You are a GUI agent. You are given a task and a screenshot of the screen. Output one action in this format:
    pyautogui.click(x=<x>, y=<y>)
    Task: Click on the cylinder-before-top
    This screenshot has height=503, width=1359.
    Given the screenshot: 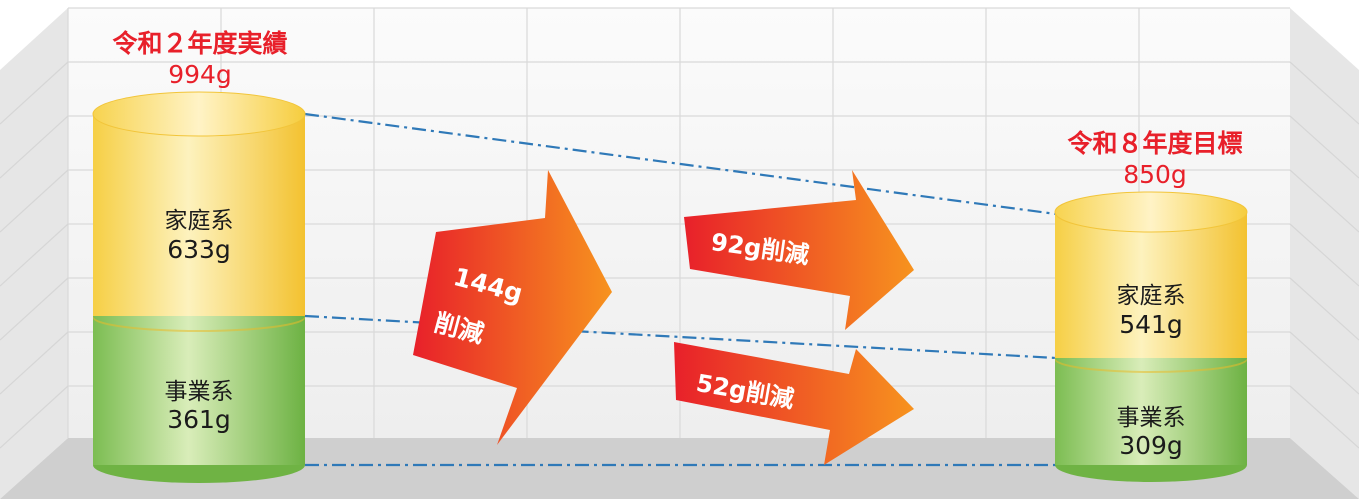 What is the action you would take?
    pyautogui.click(x=199, y=114)
    